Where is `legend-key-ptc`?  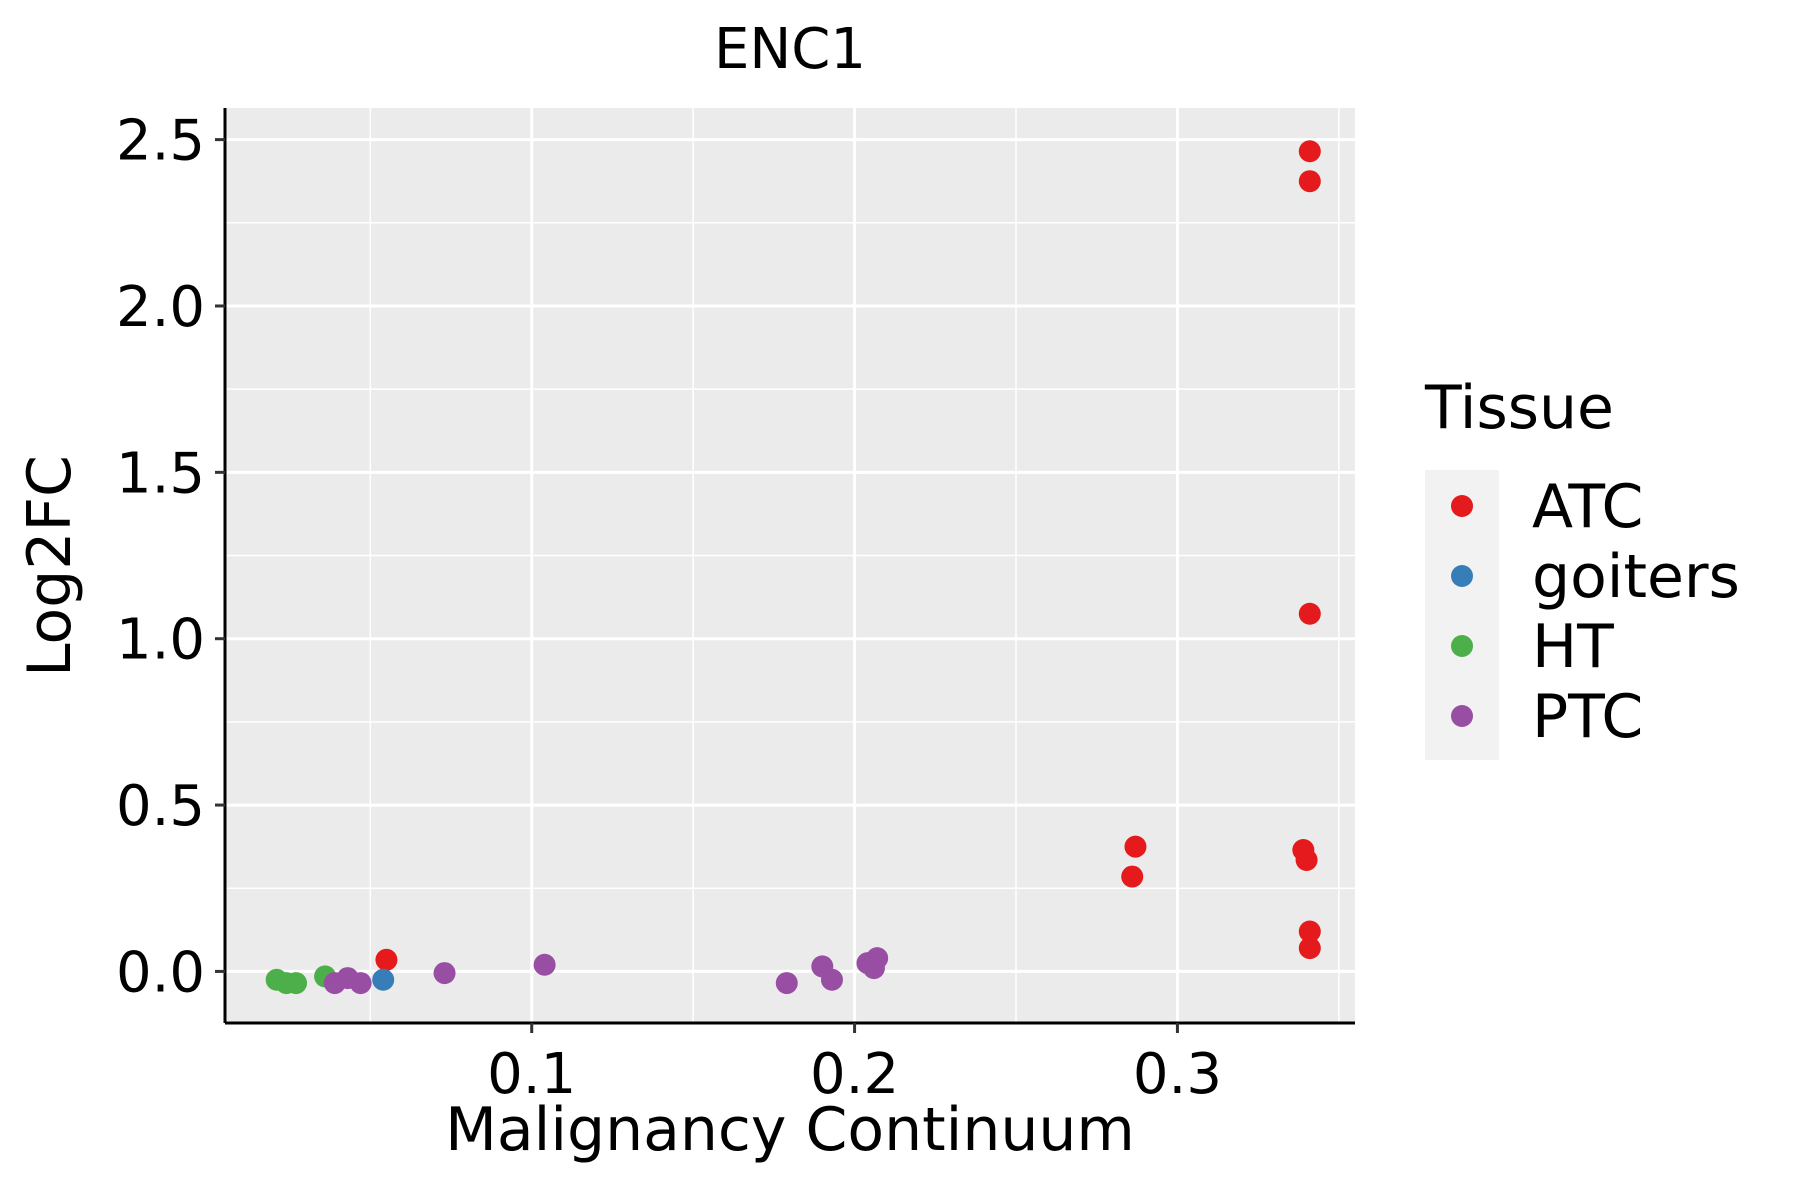 legend-key-ptc is located at coordinates (1462, 716).